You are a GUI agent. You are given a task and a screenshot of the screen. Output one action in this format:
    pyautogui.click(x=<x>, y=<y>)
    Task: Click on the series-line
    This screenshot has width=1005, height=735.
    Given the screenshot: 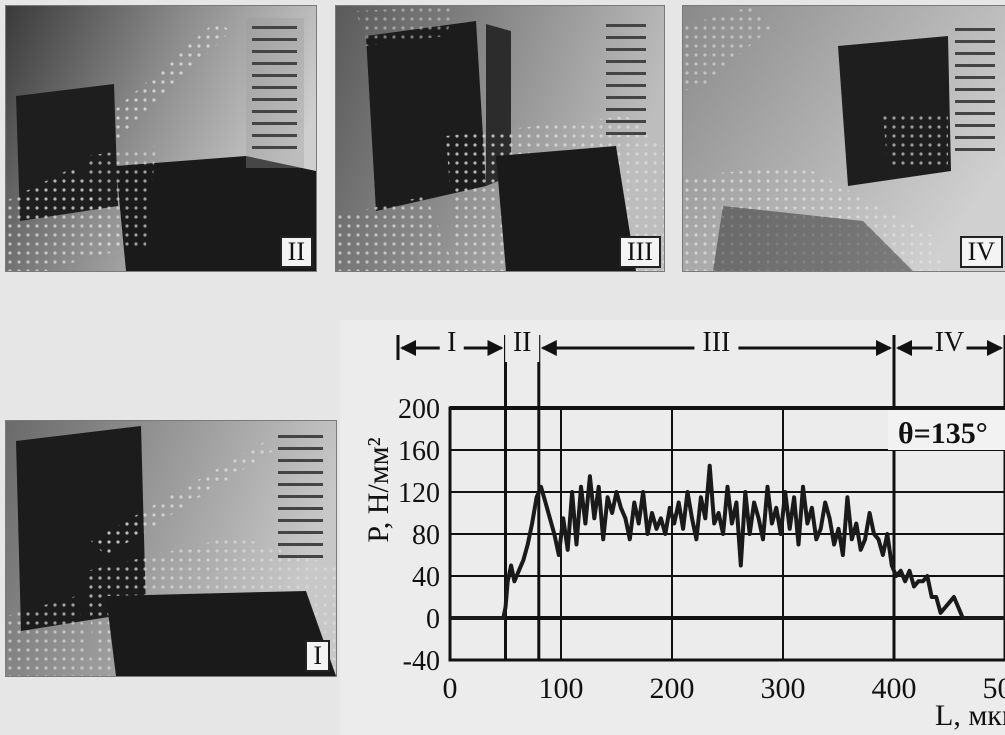 What is the action you would take?
    pyautogui.click(x=727, y=541)
    